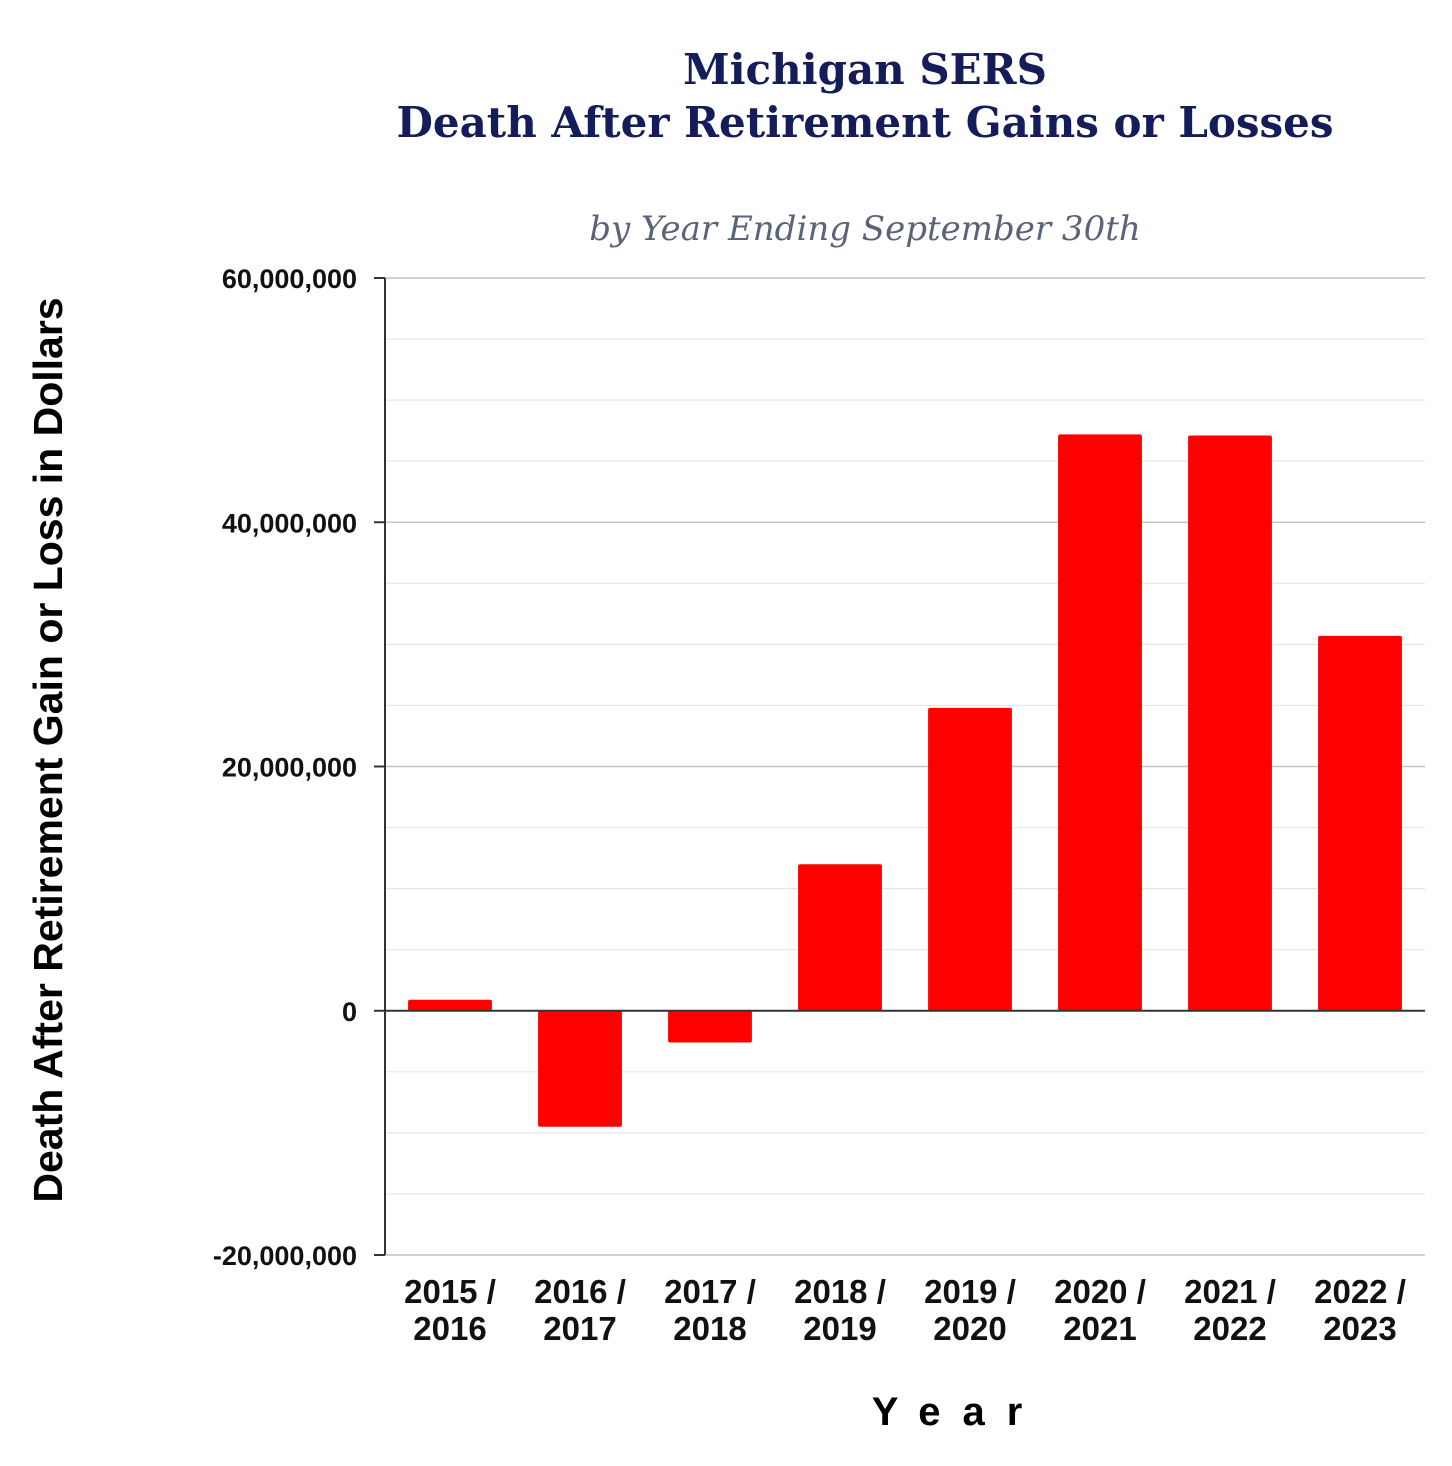  I want to click on x-tick-label: 2023, so click(1359, 1328).